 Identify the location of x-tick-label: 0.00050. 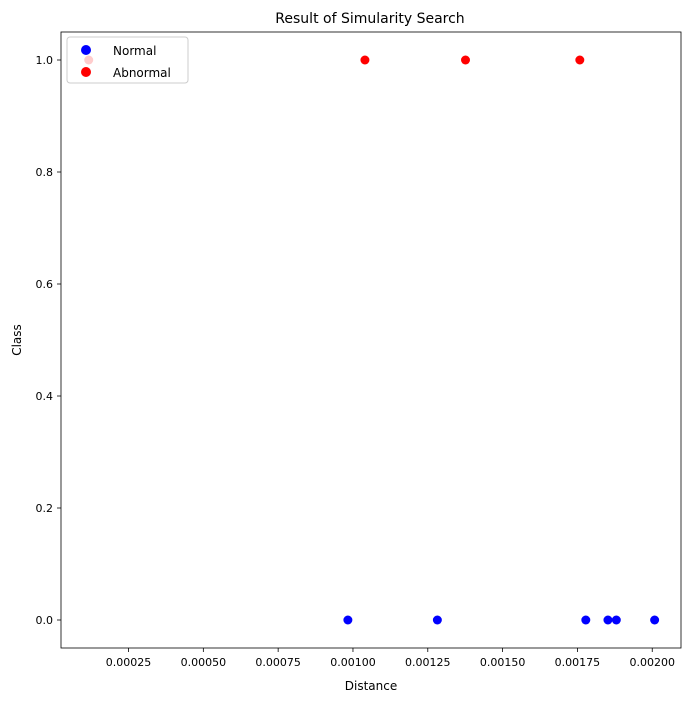
(204, 662).